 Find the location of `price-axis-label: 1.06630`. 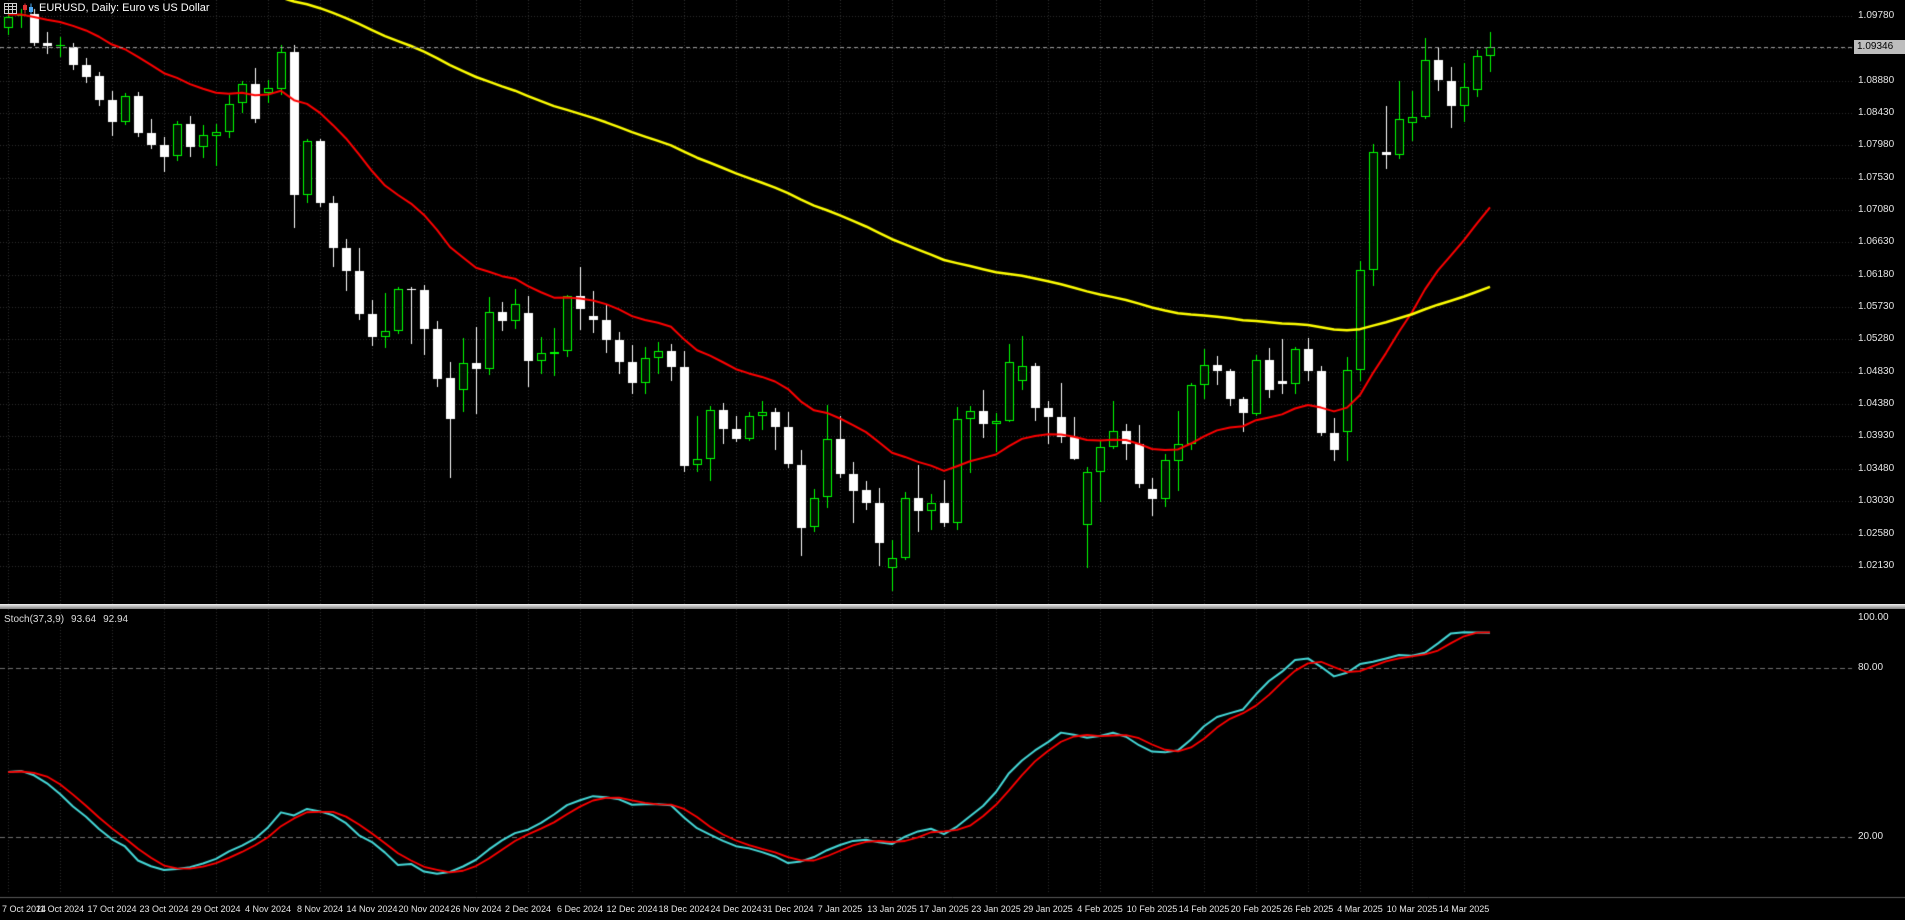

price-axis-label: 1.06630 is located at coordinates (1876, 242).